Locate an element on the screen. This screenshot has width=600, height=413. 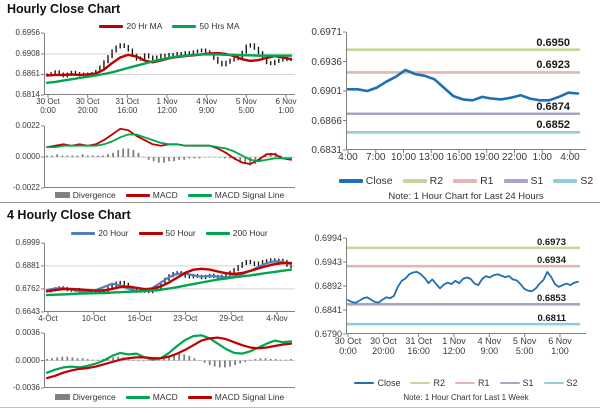
legend-label: Close is located at coordinates (389, 383).